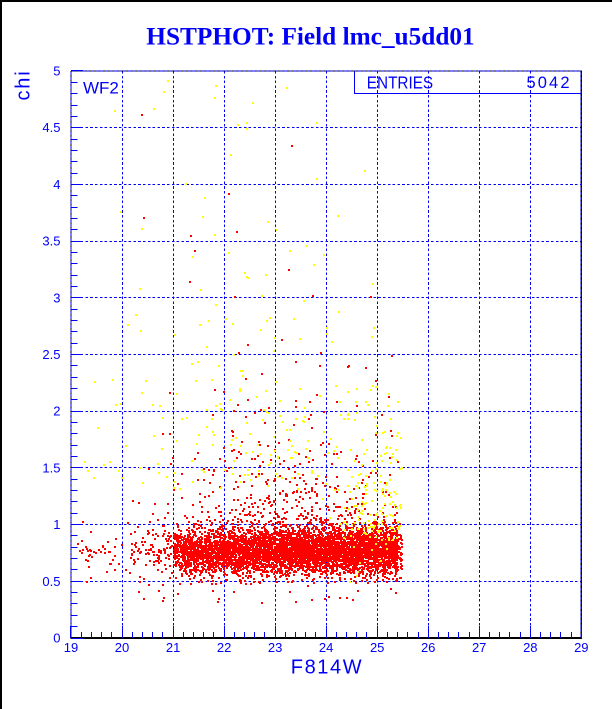 The width and height of the screenshot is (612, 709). I want to click on svg-text: 28, so click(530, 647).